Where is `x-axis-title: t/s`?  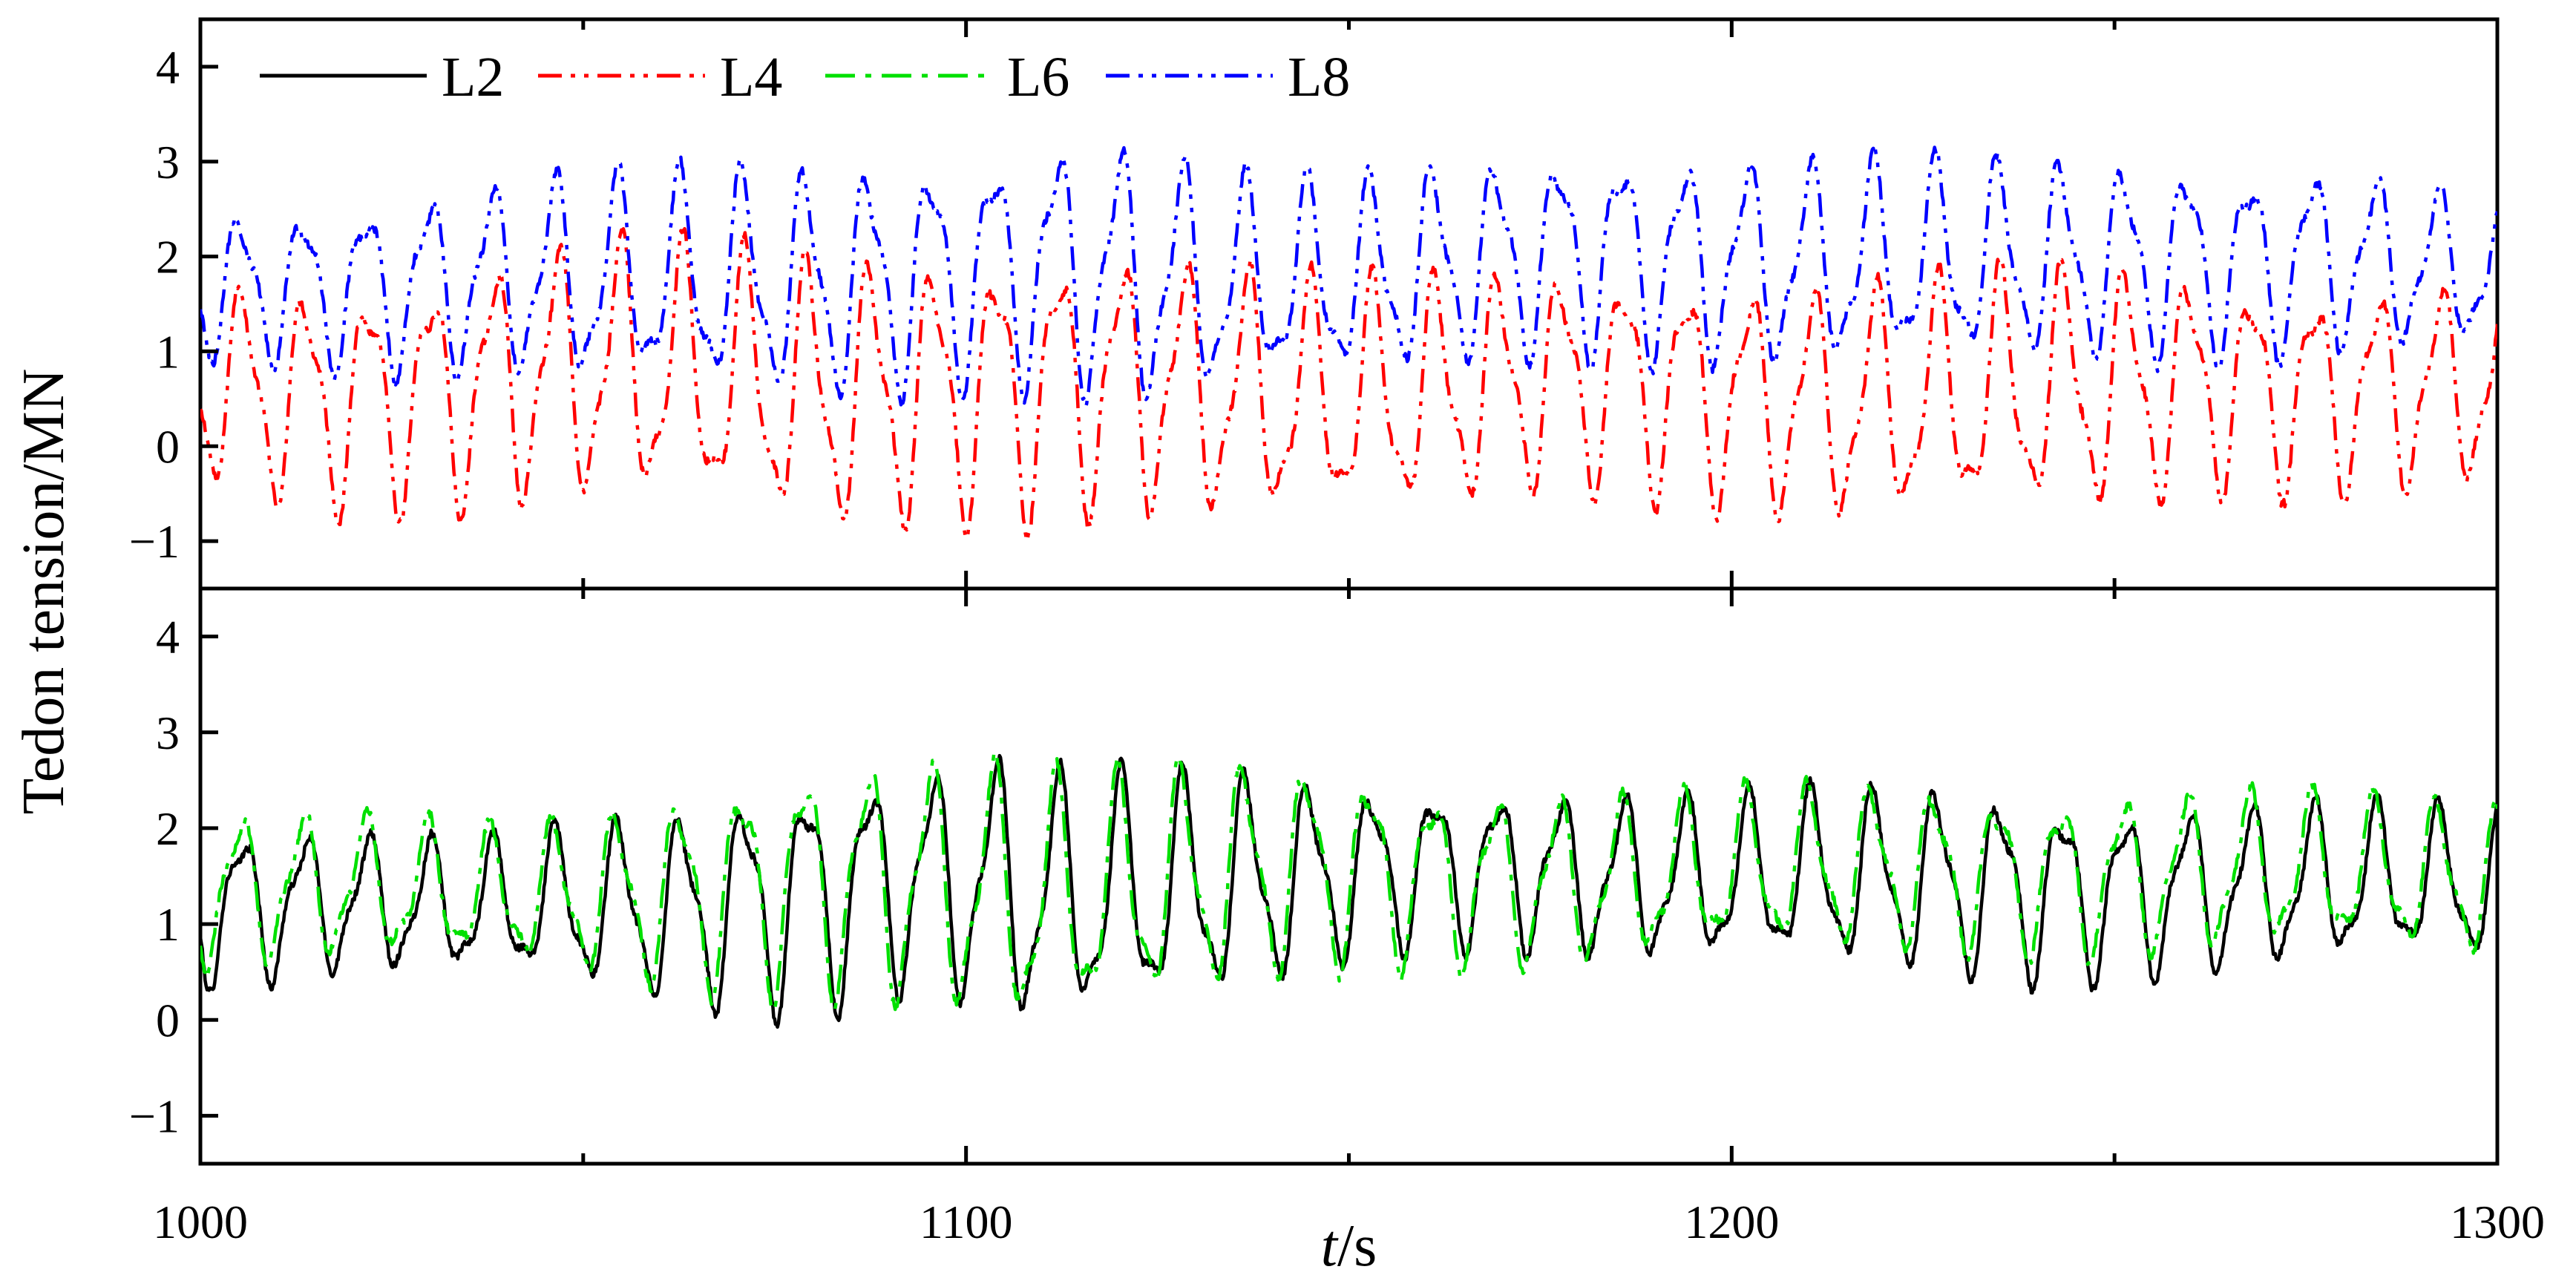
x-axis-title: t/s is located at coordinates (1349, 1245).